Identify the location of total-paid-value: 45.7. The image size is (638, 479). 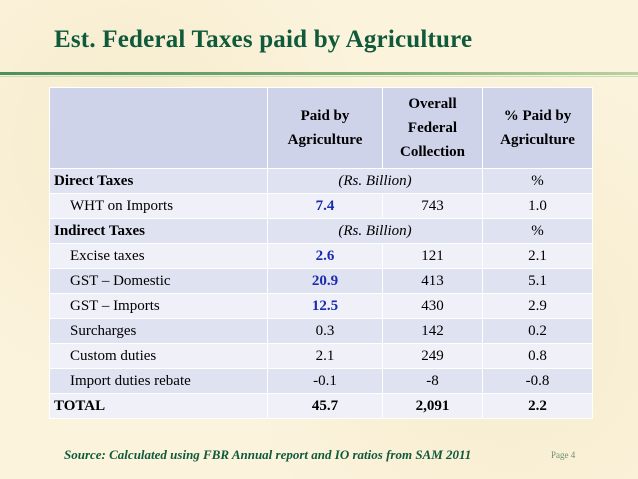
(325, 406).